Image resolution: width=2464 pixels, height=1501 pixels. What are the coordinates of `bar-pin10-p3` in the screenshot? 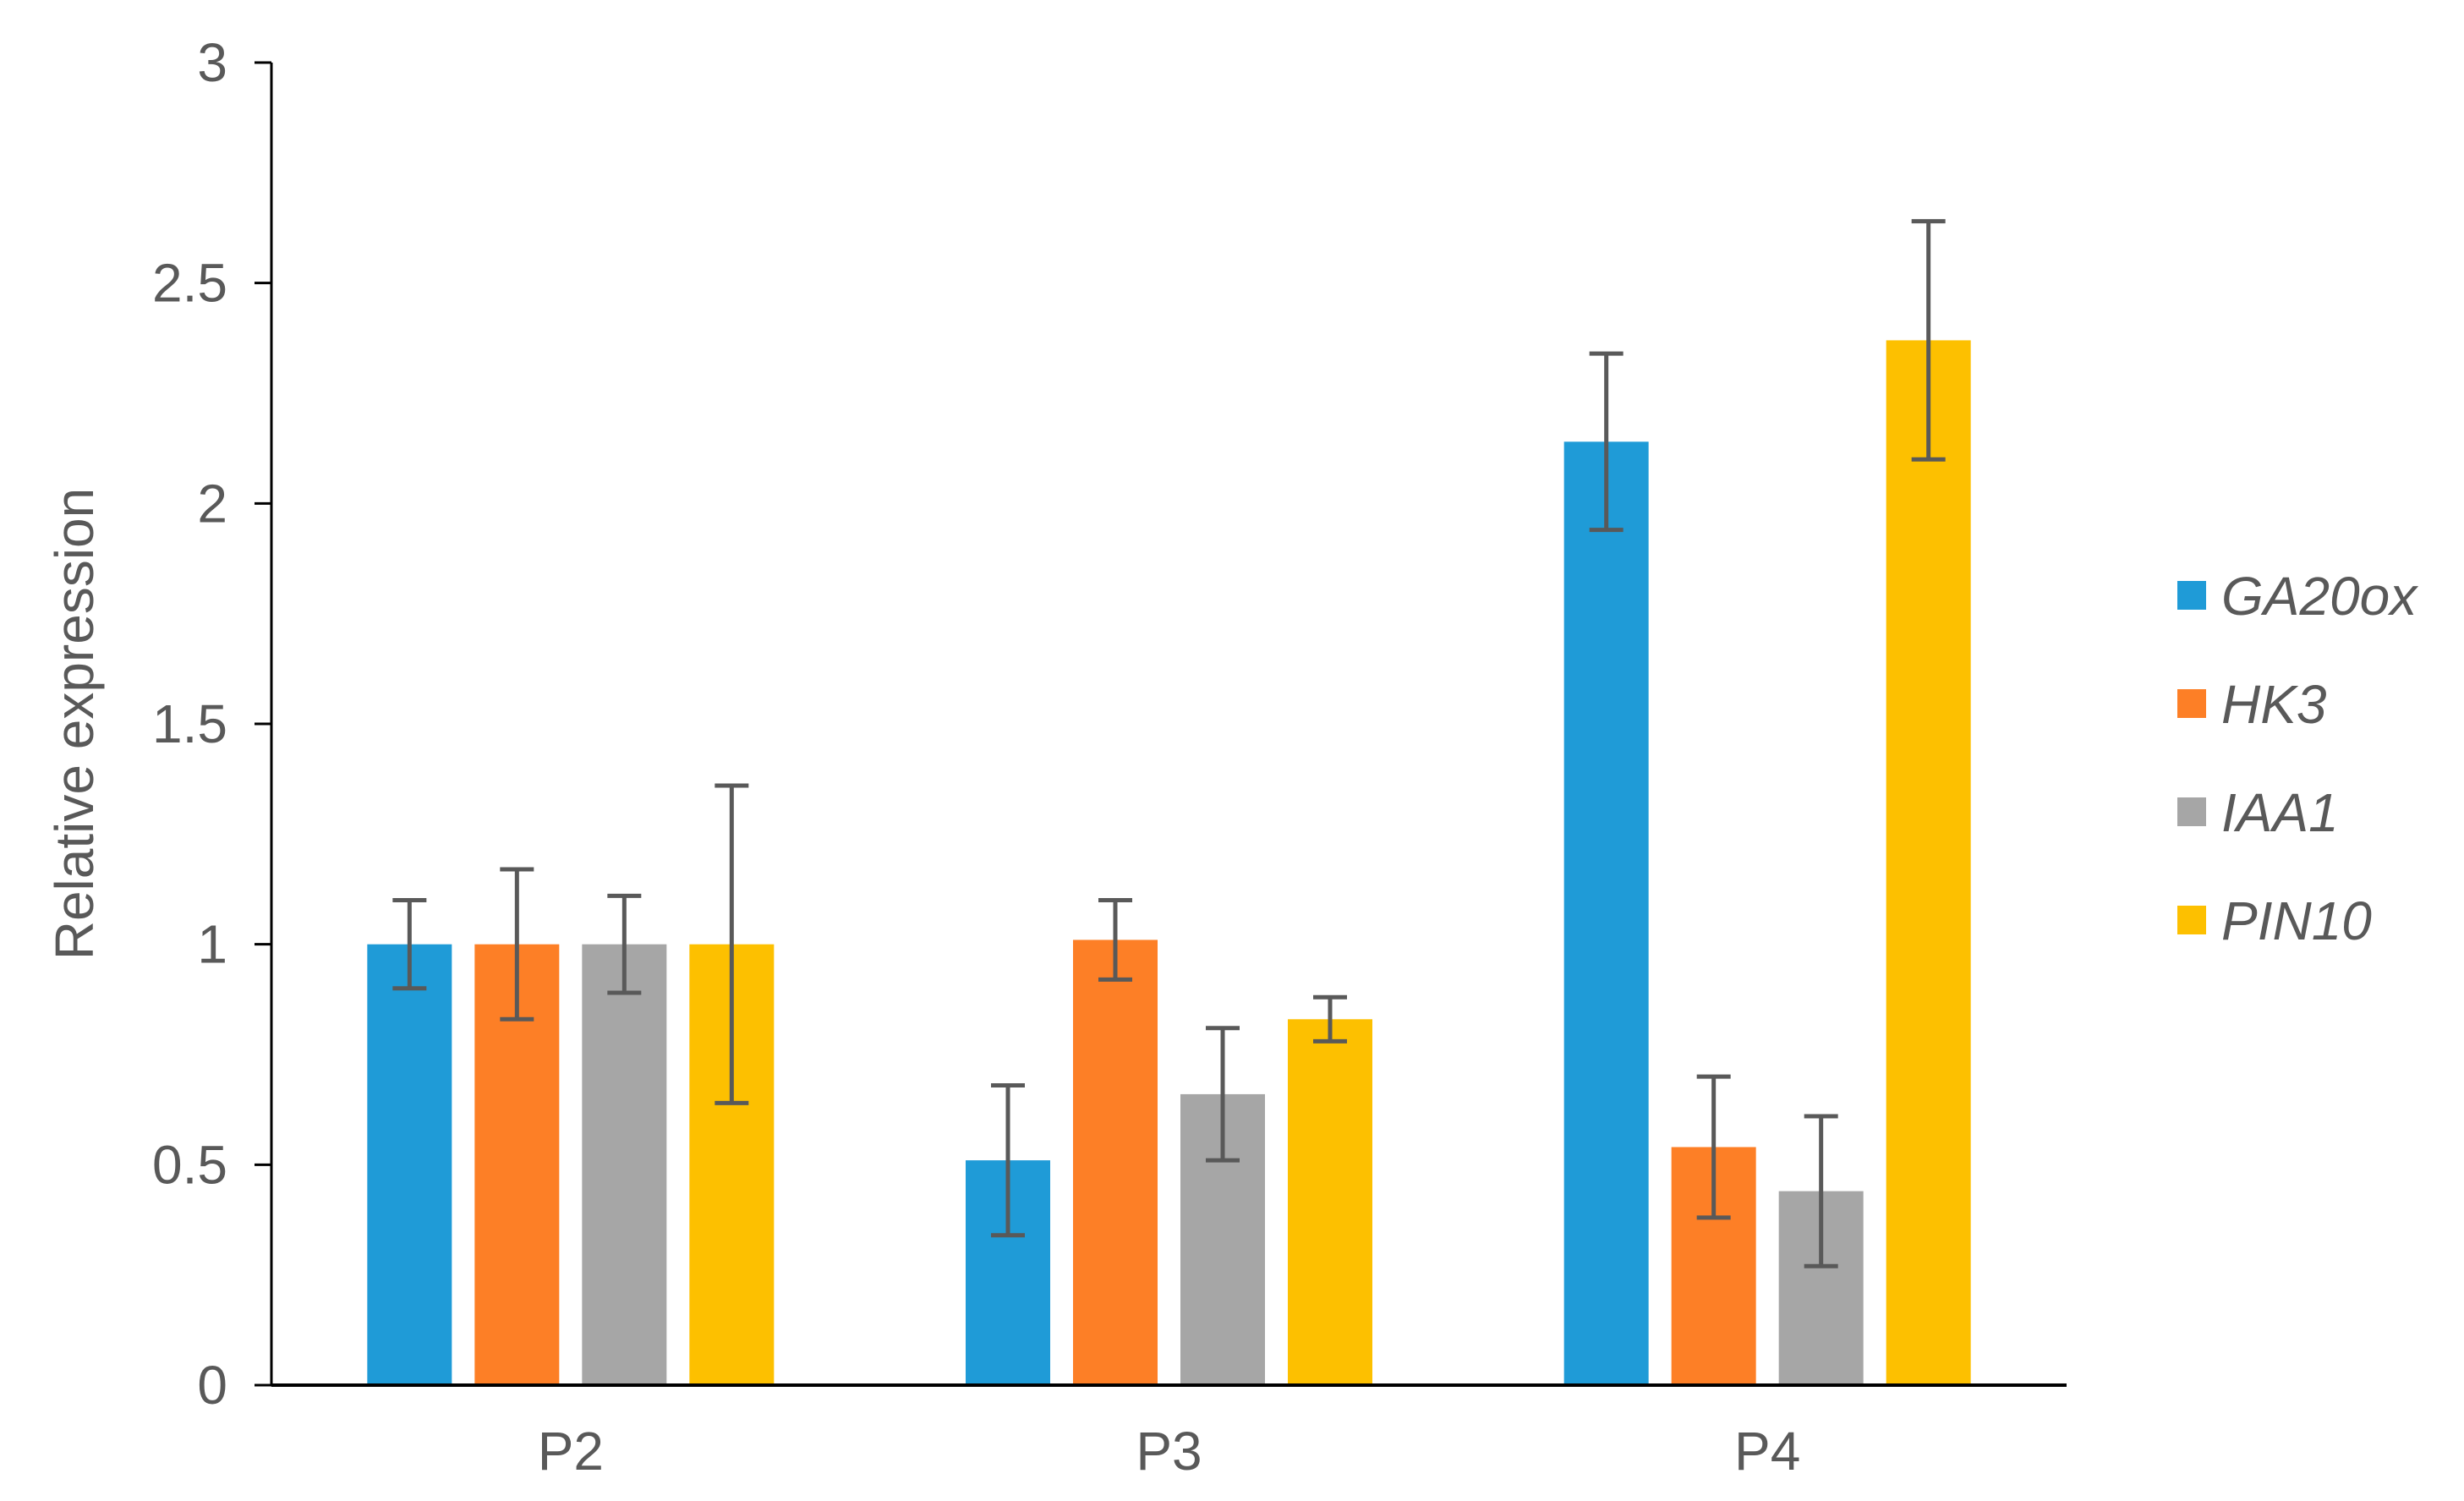 It's located at (1330, 1202).